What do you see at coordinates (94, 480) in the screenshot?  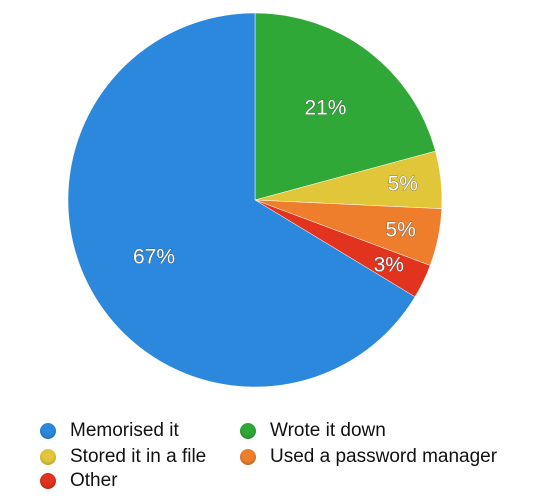 I see `legend-label-other: Other` at bounding box center [94, 480].